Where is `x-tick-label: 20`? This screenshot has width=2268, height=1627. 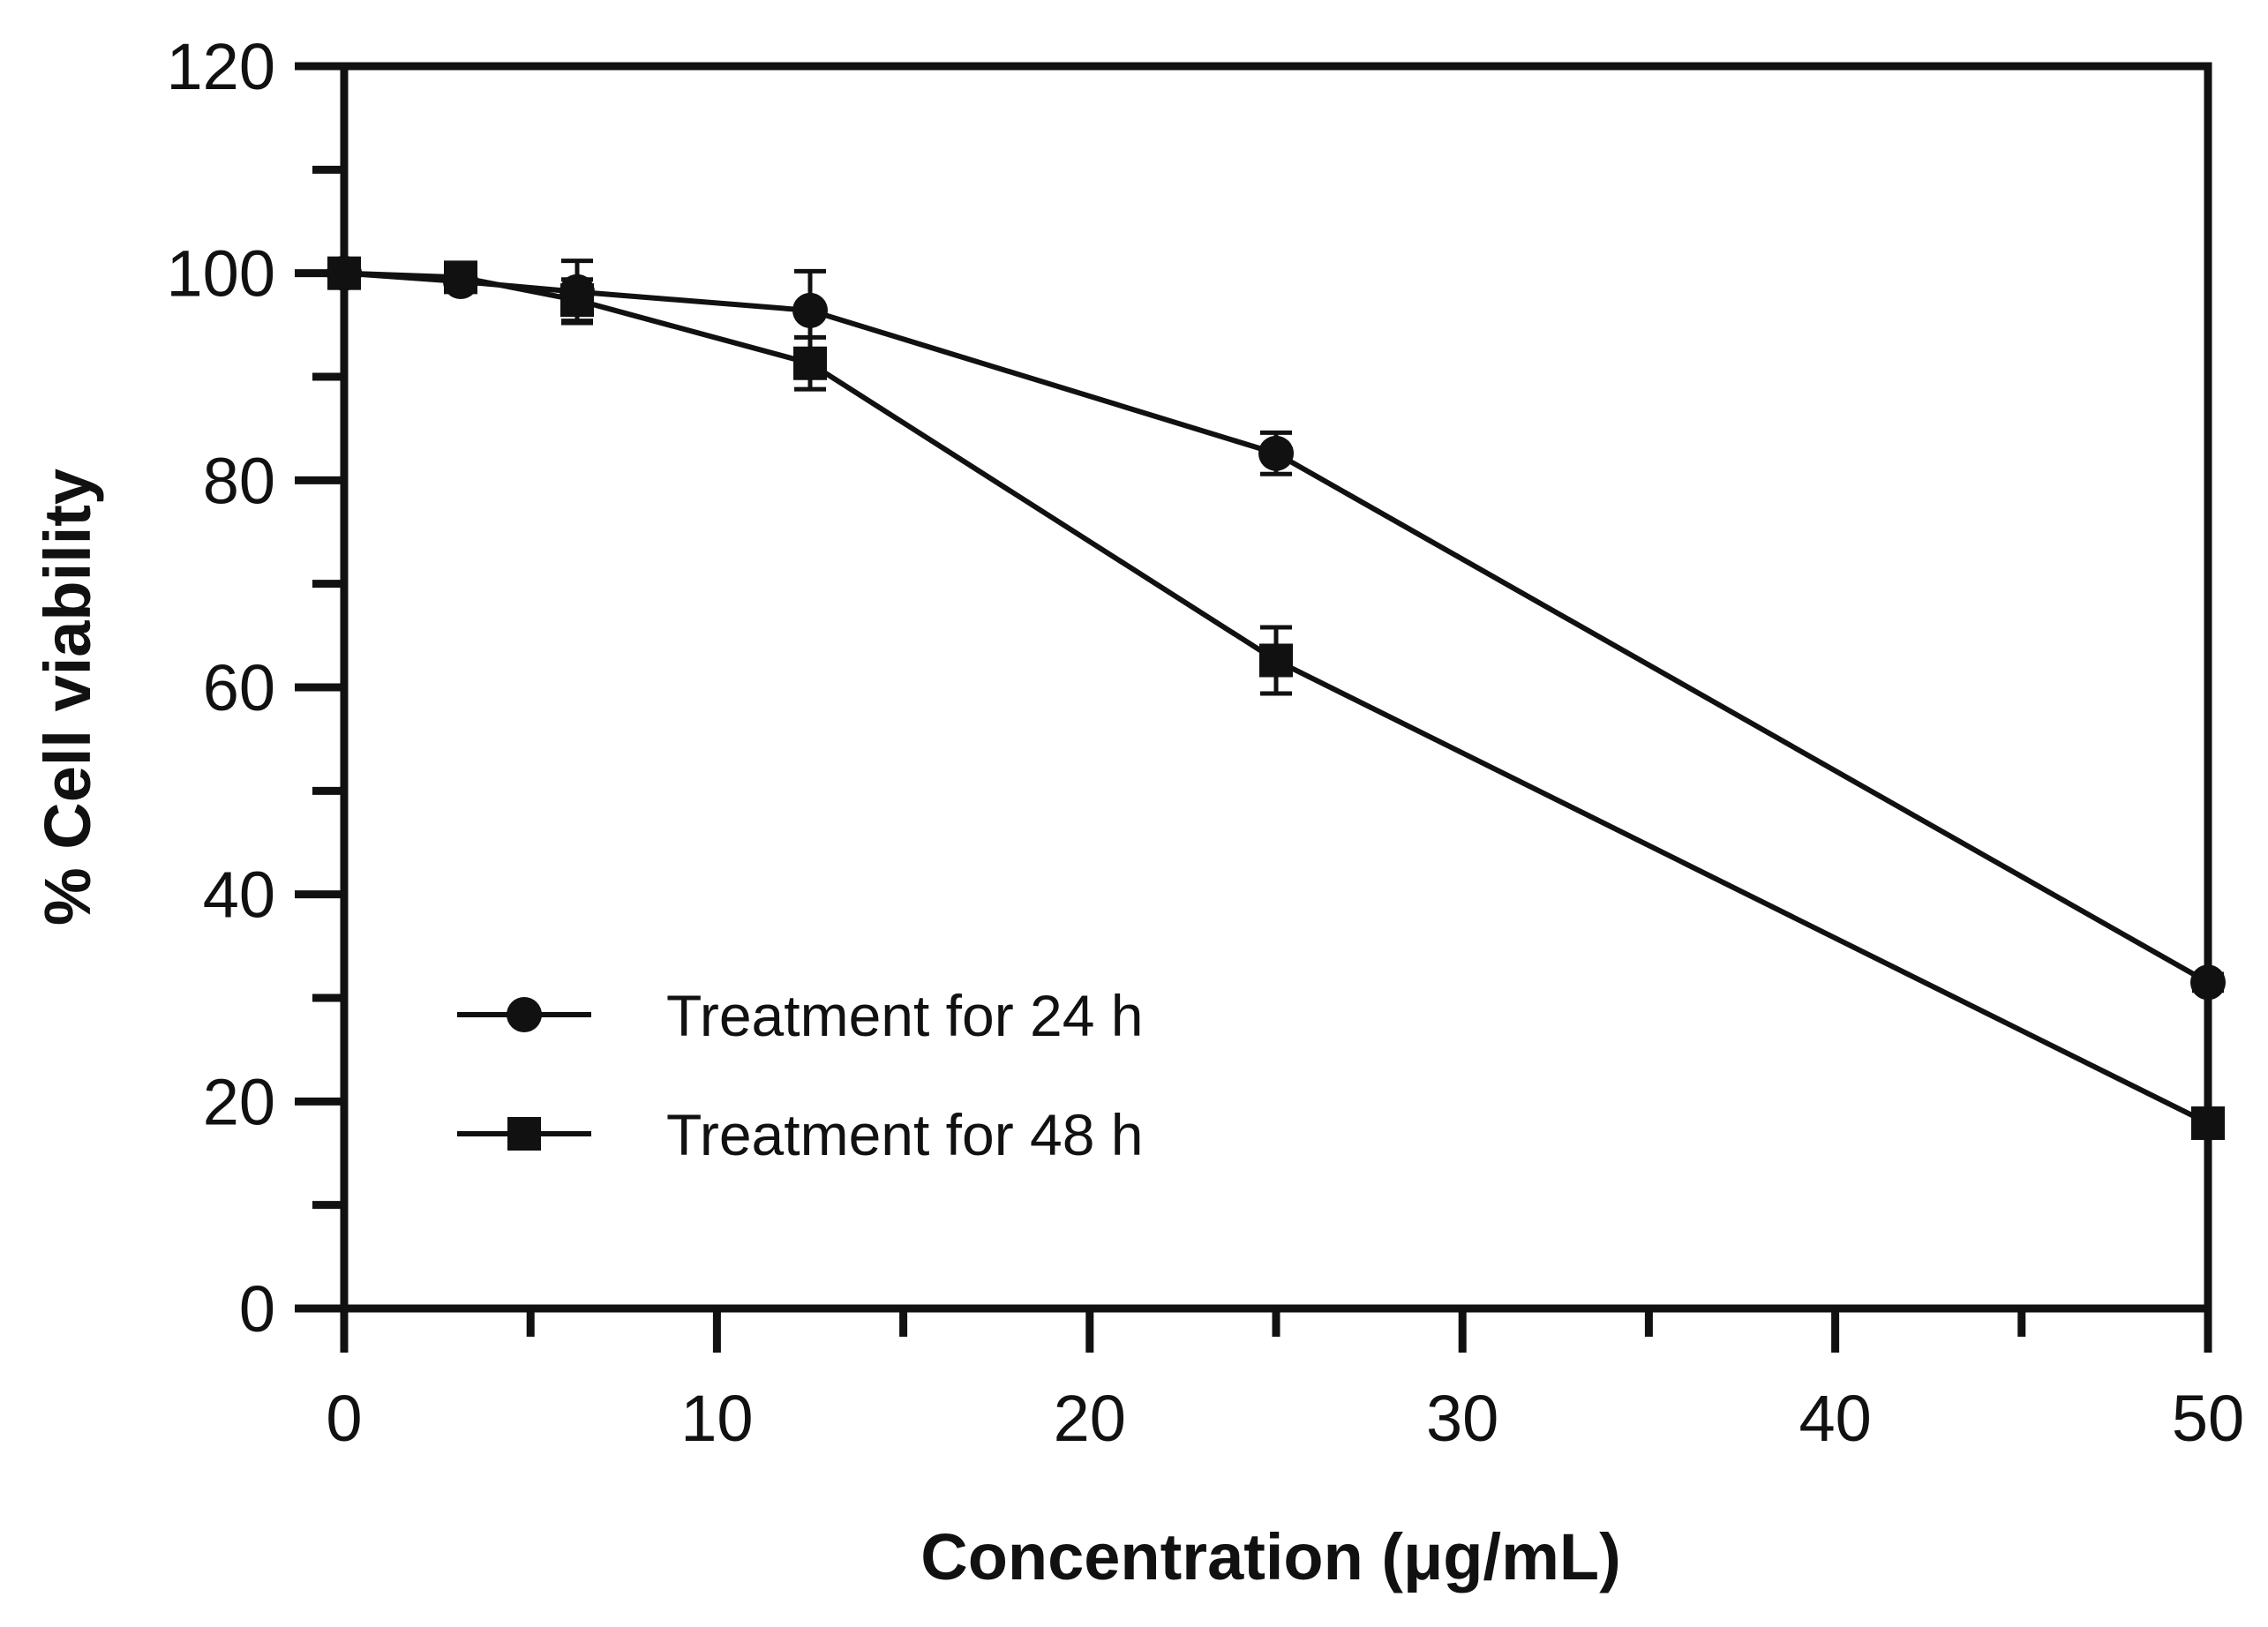
x-tick-label: 20 is located at coordinates (1090, 1418).